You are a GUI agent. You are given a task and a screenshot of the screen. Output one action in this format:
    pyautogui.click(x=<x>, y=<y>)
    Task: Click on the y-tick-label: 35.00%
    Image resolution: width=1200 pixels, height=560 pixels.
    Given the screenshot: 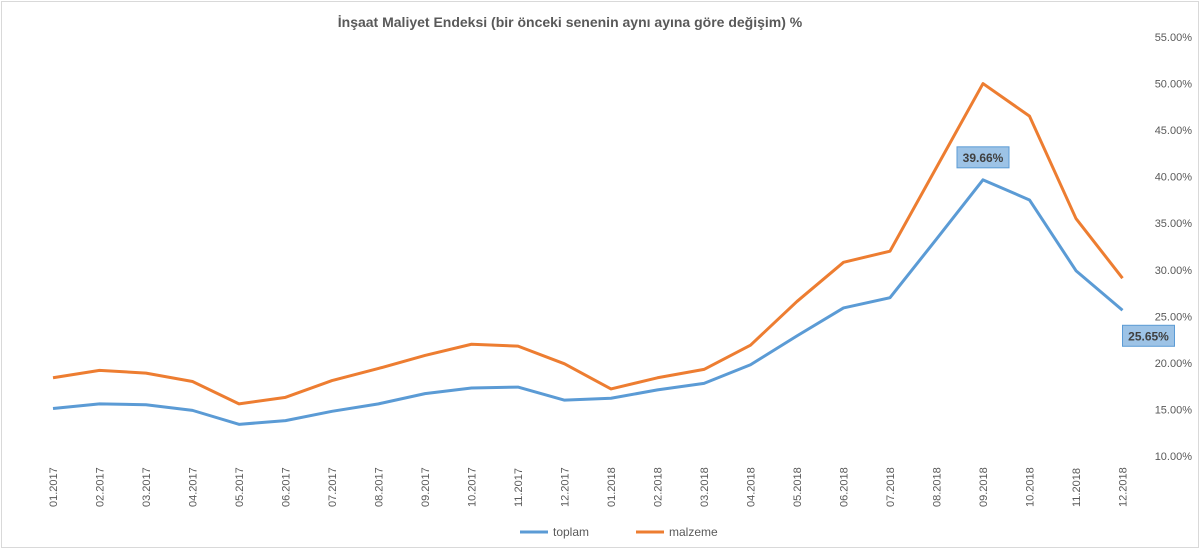 What is the action you would take?
    pyautogui.click(x=1174, y=224)
    